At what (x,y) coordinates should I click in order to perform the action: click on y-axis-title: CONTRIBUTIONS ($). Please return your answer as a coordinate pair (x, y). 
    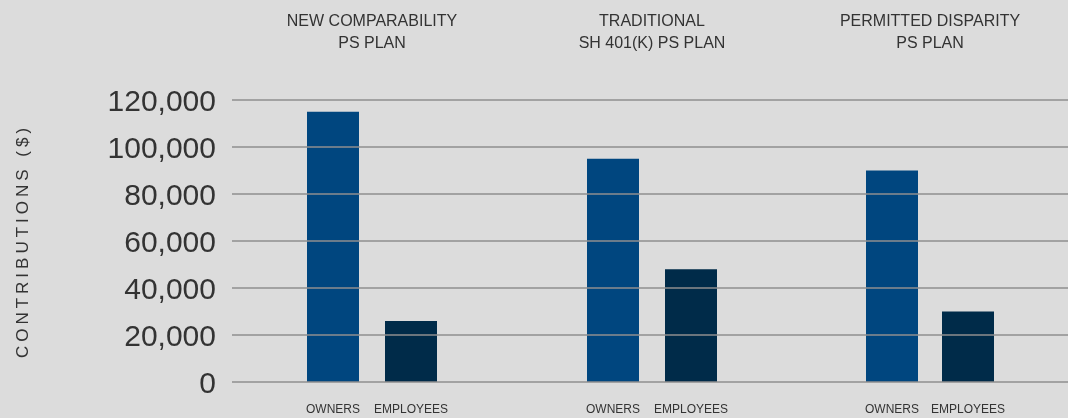
    Looking at the image, I should click on (23, 241).